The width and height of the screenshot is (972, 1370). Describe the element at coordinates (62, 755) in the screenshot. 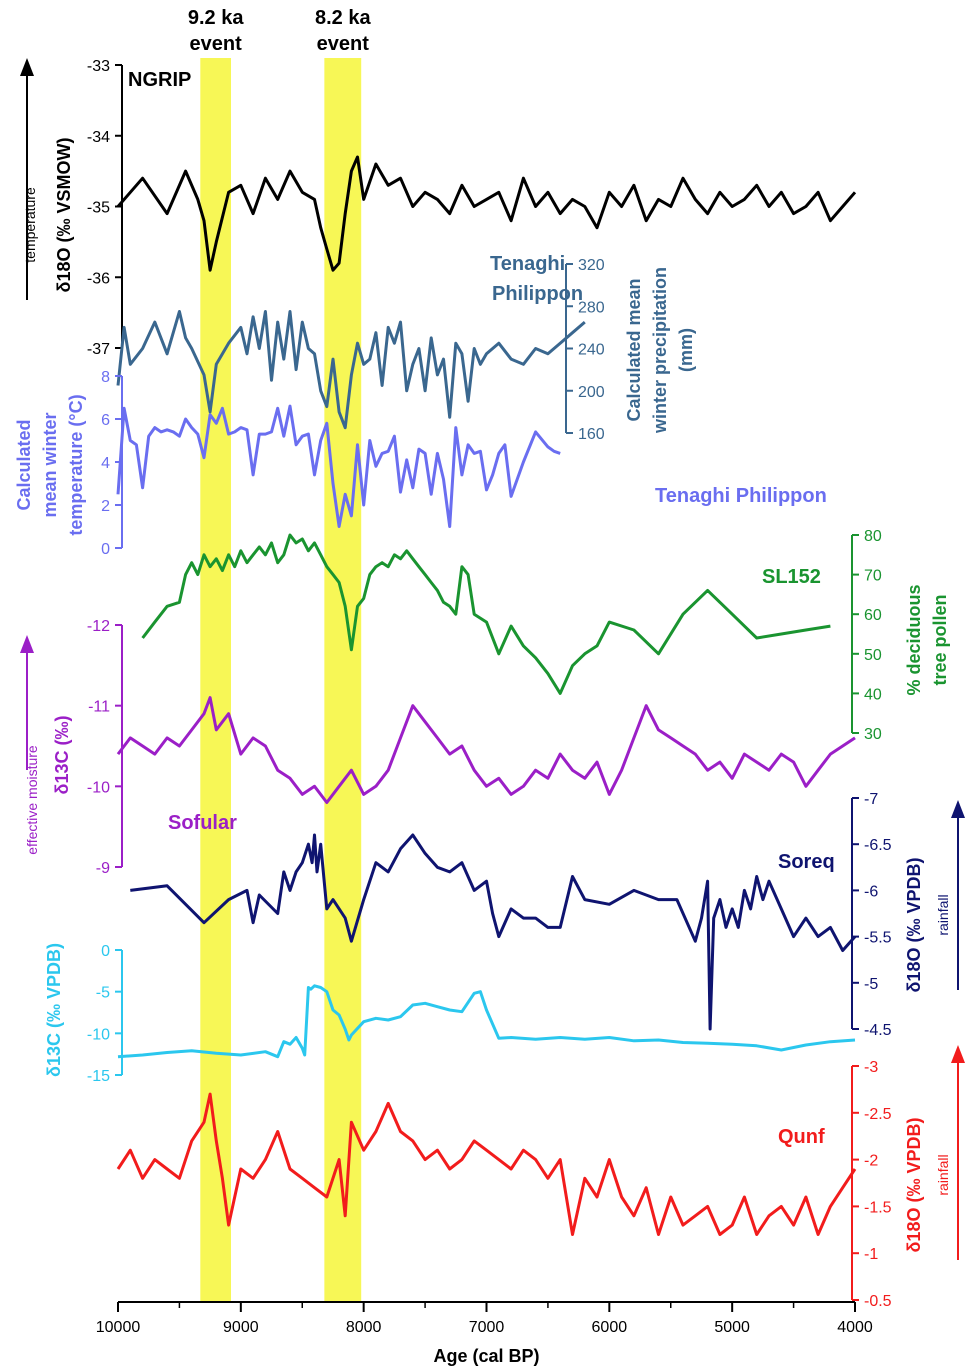

I see `y-axis-title: δ13C (‰)` at that location.